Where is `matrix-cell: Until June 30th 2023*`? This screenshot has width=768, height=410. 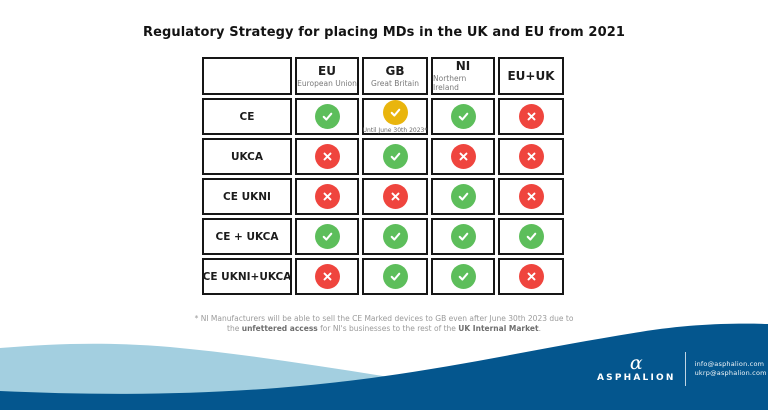
matrix-cell: Until June 30th 2023* is located at coordinates (395, 116).